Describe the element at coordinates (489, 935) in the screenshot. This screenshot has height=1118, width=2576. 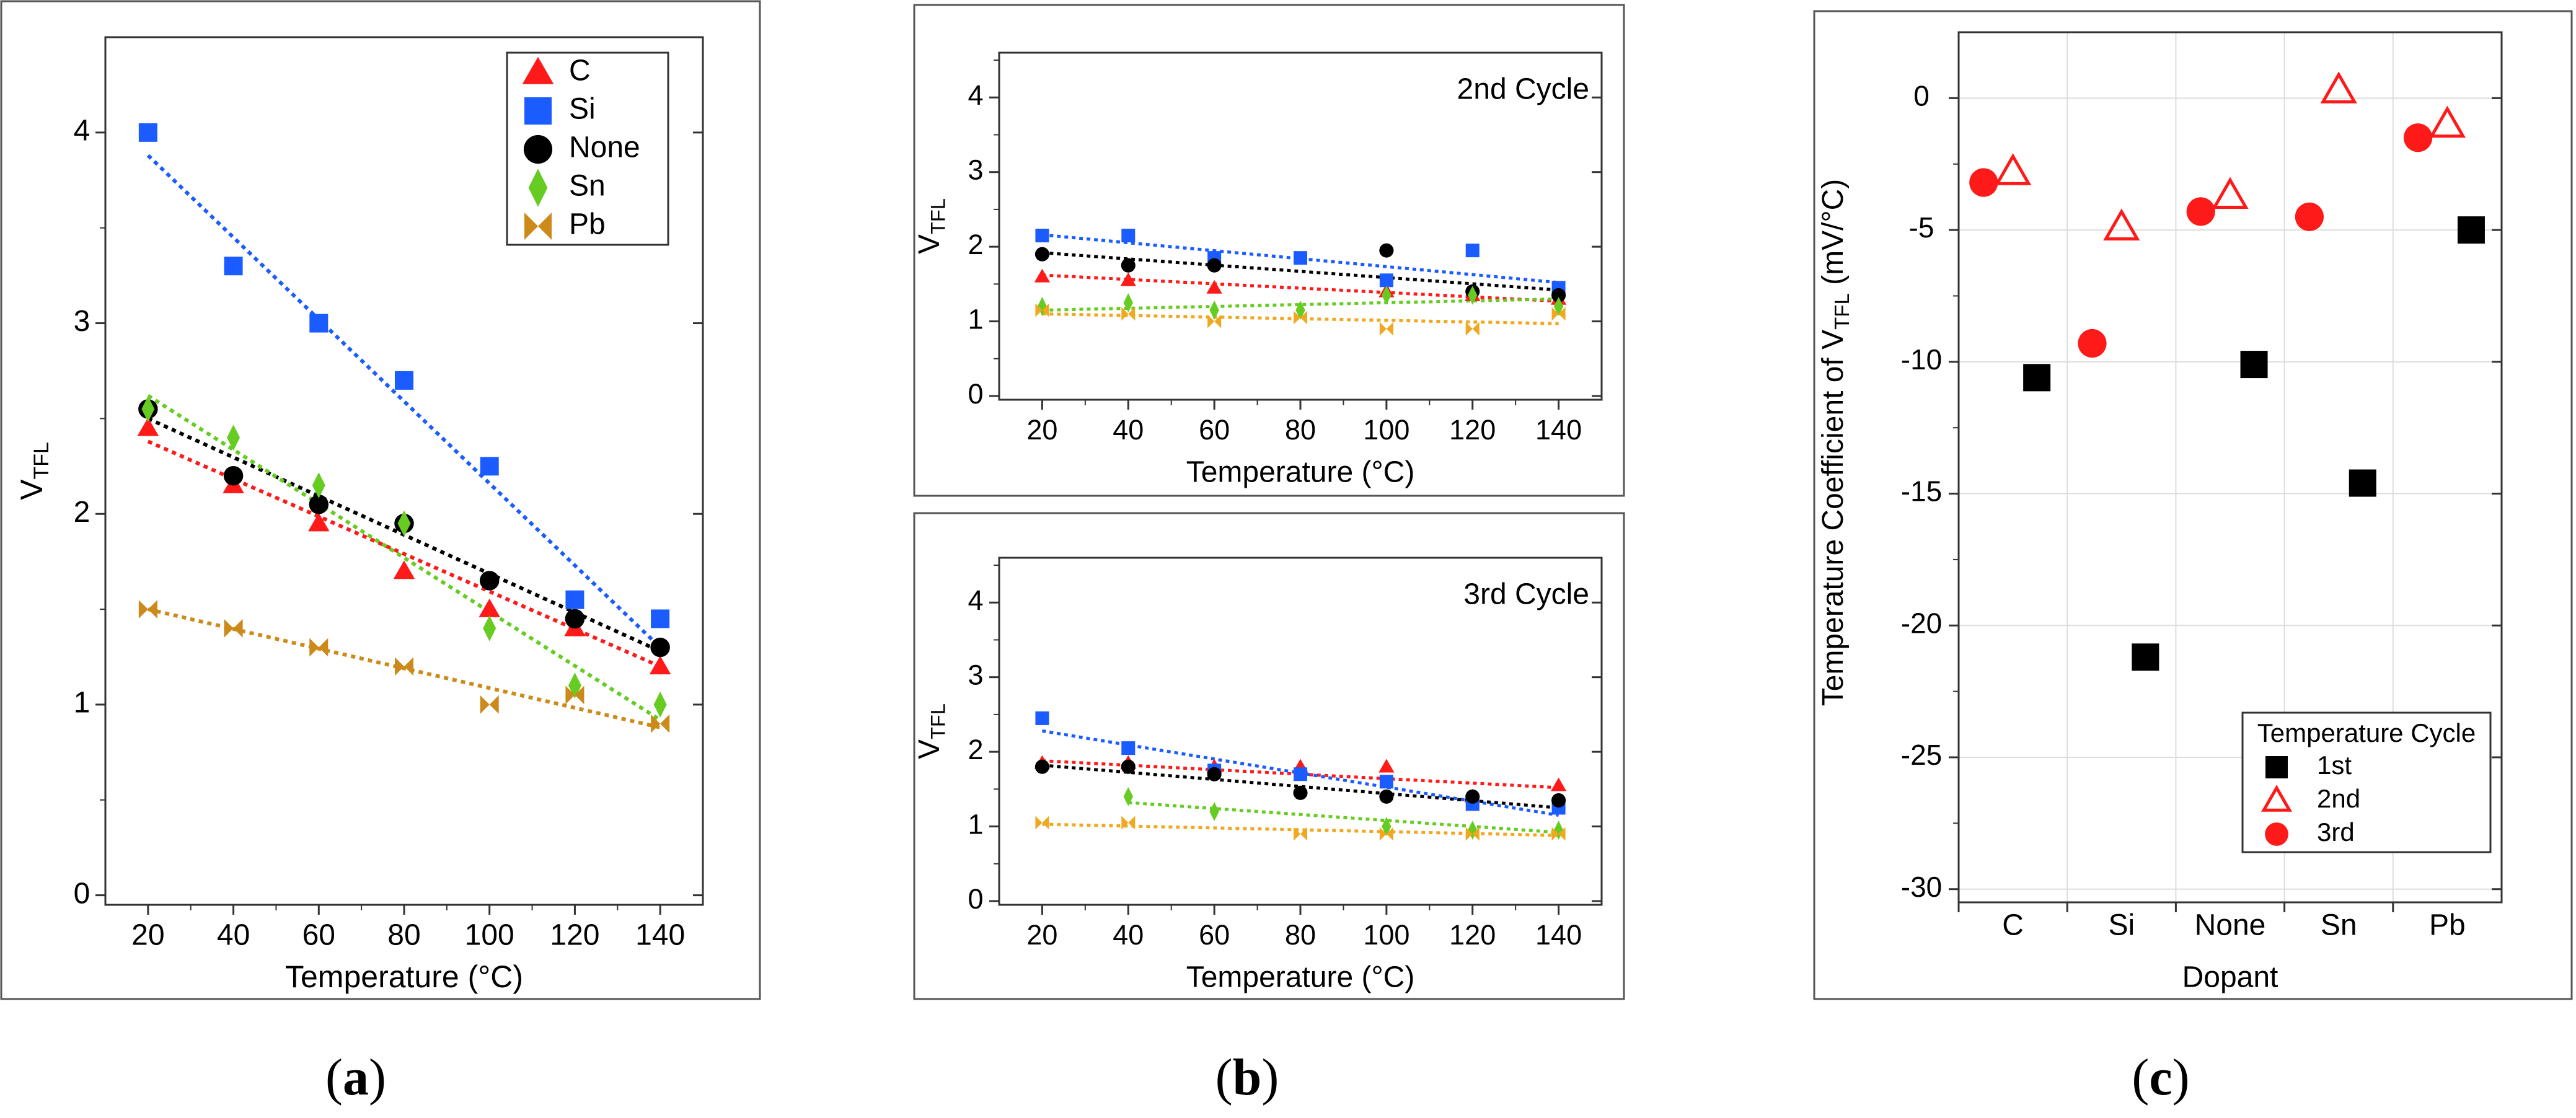
I see `x-tick-label-a-4: 100` at that location.